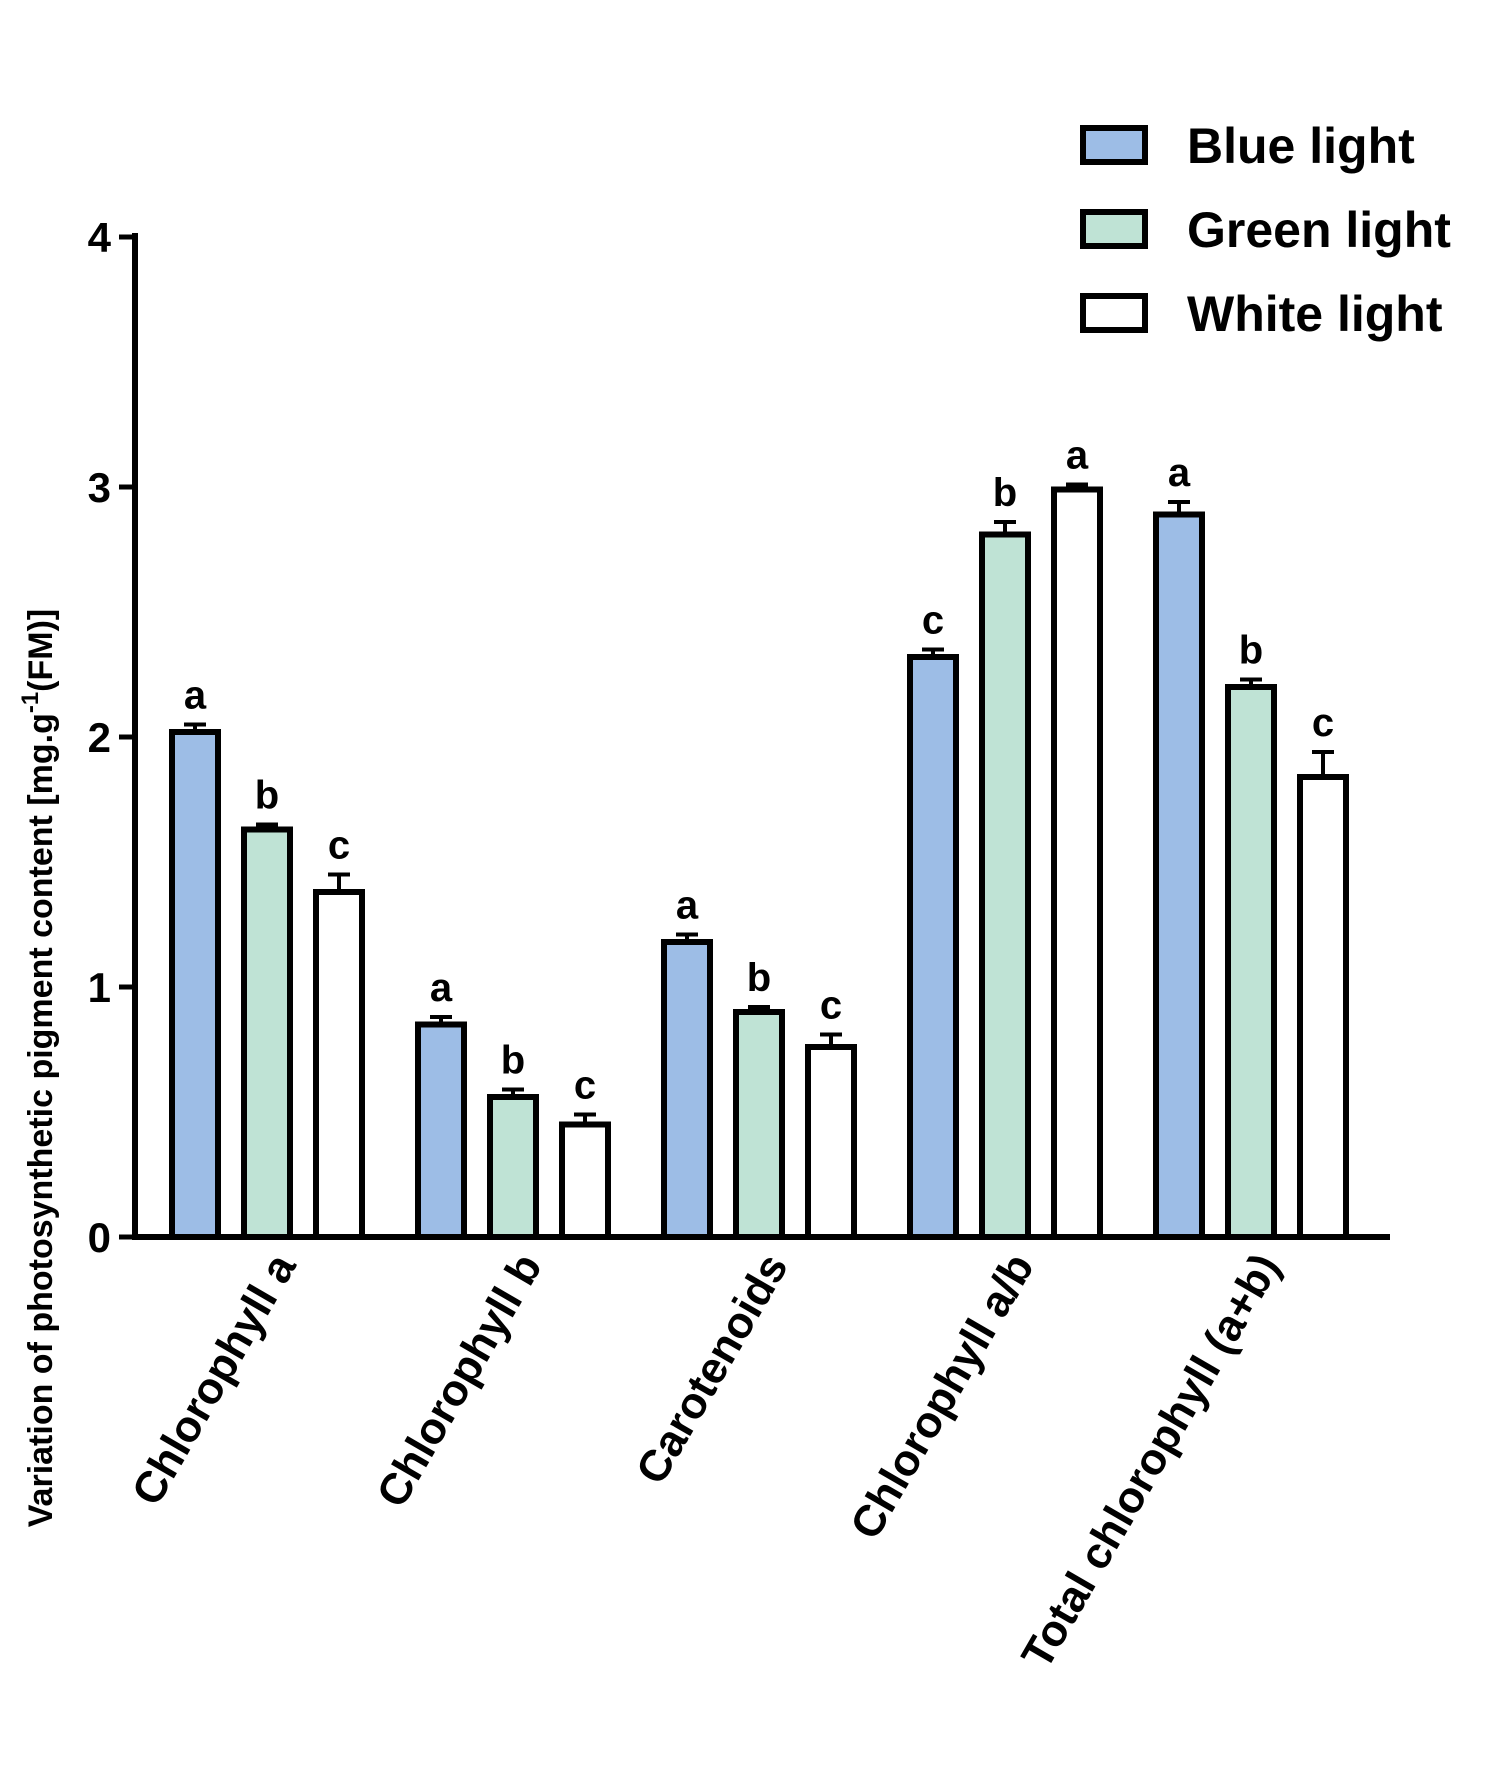 This screenshot has width=1511, height=1791. What do you see at coordinates (1319, 230) in the screenshot?
I see `legend-label: Green light` at bounding box center [1319, 230].